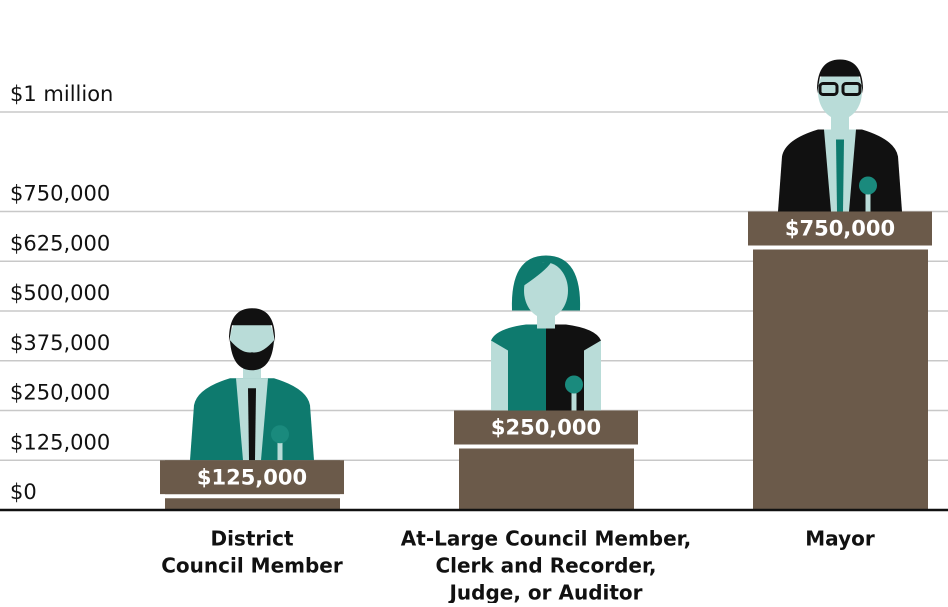 Image resolution: width=948 pixels, height=607 pixels. What do you see at coordinates (60, 293) in the screenshot?
I see `y-tick-label: $500,000` at bounding box center [60, 293].